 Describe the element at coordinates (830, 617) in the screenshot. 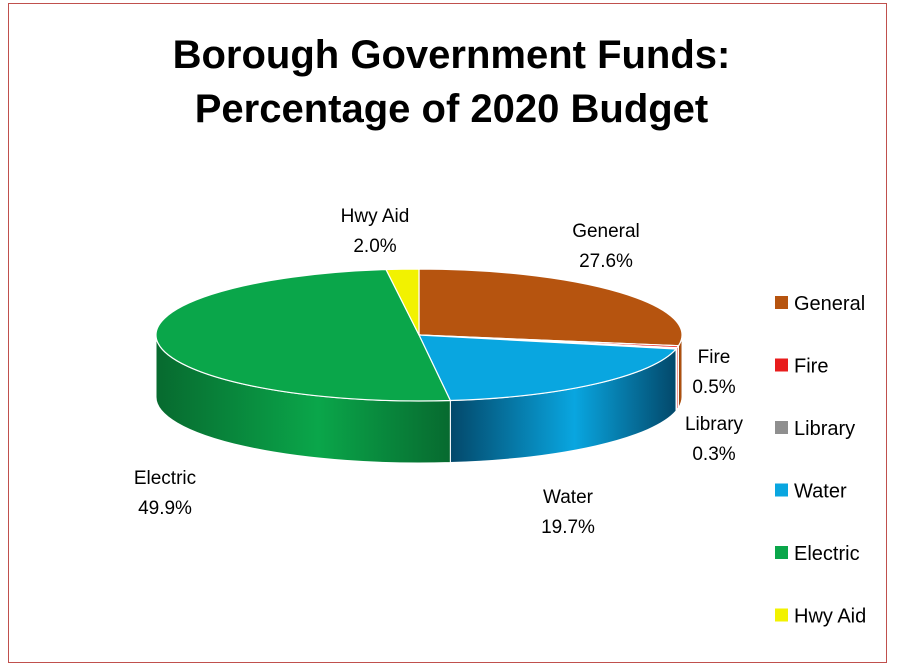

I see `legend-label-hwy-aid: Hwy Aid` at that location.